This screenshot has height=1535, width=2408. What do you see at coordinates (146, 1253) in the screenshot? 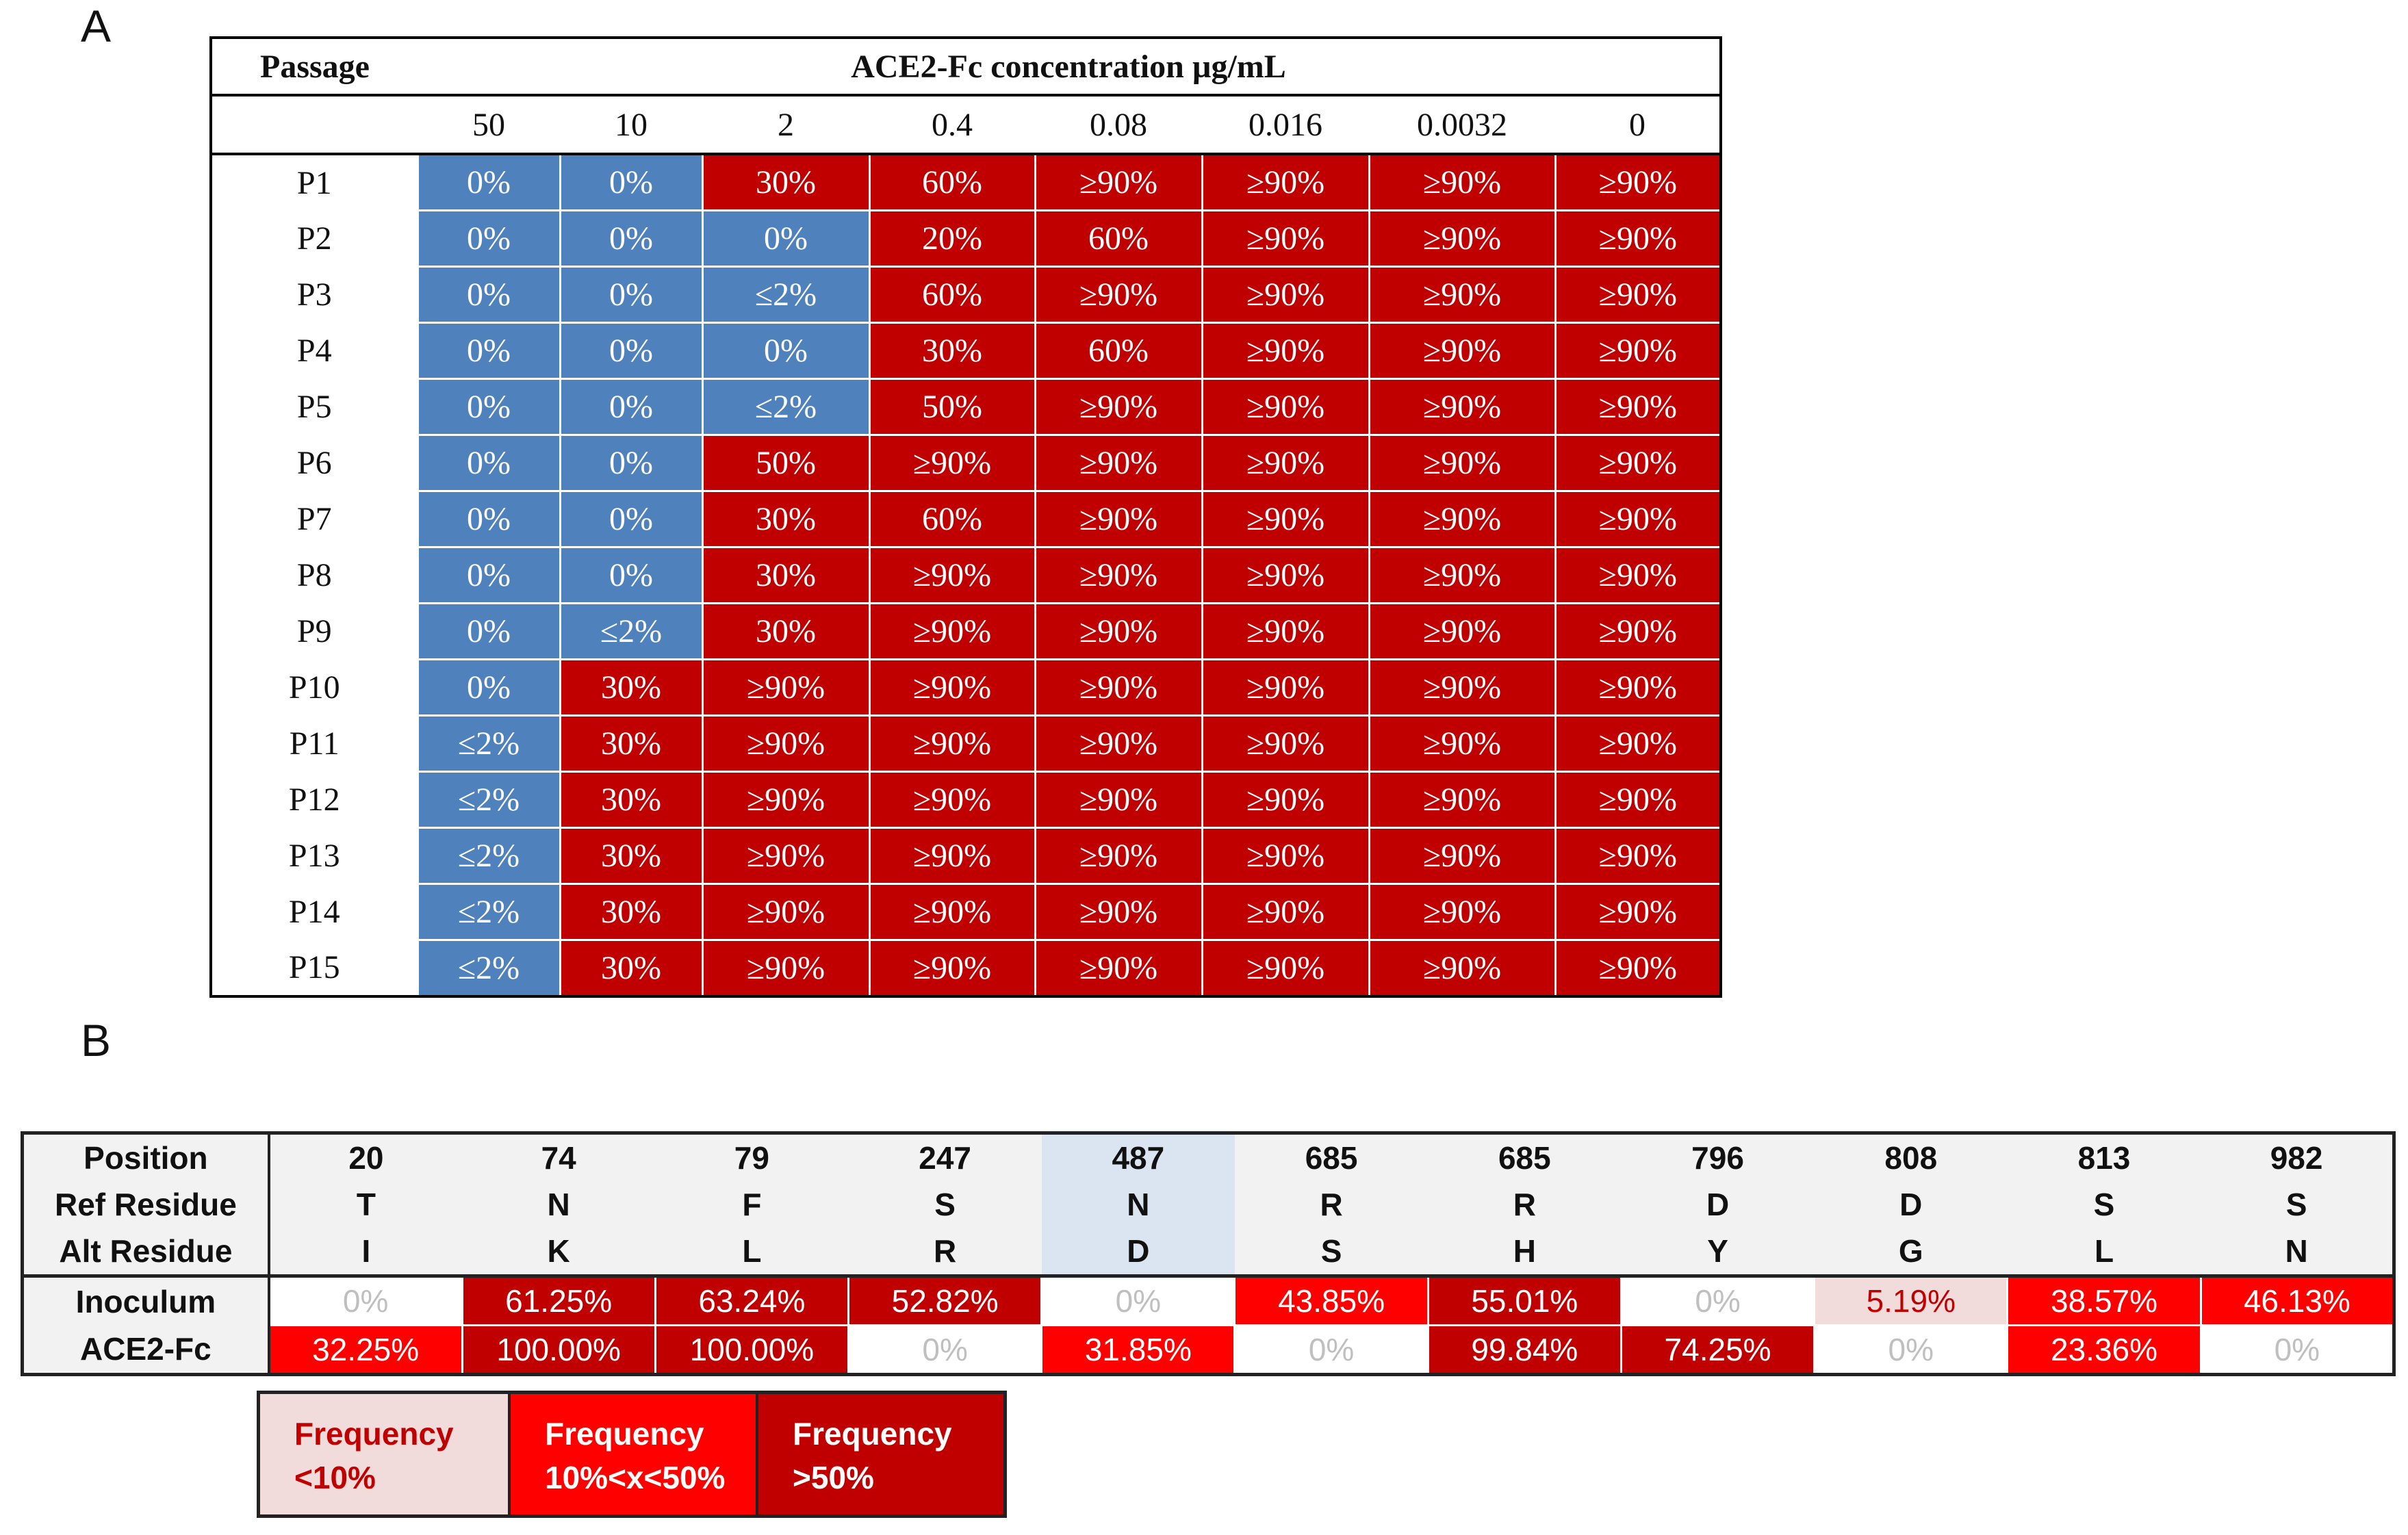
I see `alt-row-label: Alt Residue` at bounding box center [146, 1253].